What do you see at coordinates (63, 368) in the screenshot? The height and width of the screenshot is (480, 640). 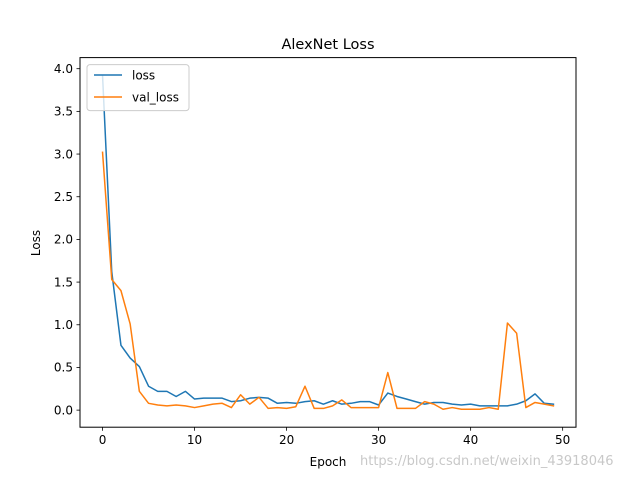 I see `y-tick-label: 0.5` at bounding box center [63, 368].